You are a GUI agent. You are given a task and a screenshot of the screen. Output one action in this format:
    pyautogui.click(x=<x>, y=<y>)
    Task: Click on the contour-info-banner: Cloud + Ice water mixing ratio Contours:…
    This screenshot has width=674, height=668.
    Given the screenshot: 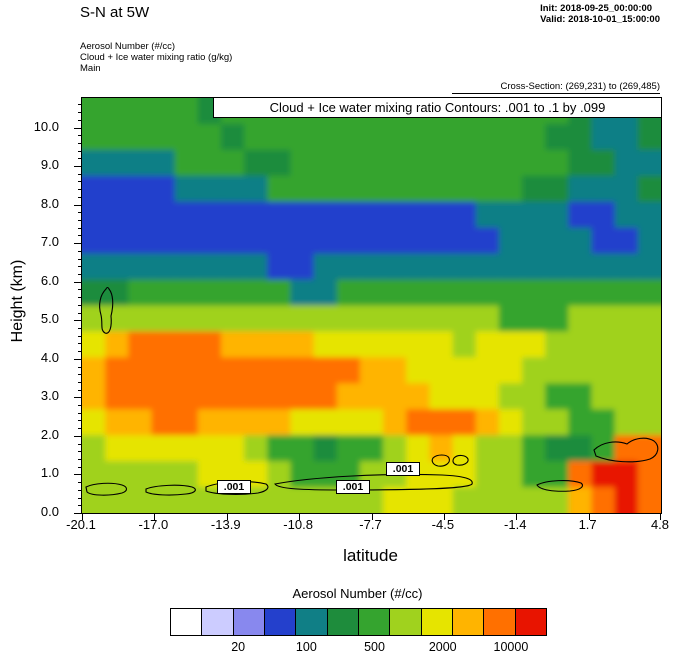 What is the action you would take?
    pyautogui.click(x=437, y=107)
    